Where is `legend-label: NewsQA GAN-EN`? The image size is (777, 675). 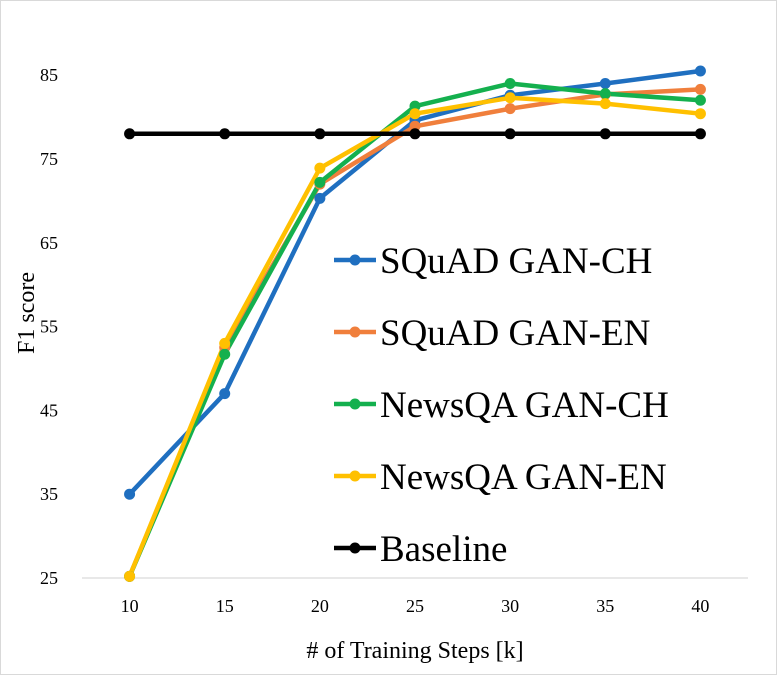 legend-label: NewsQA GAN-EN is located at coordinates (523, 477).